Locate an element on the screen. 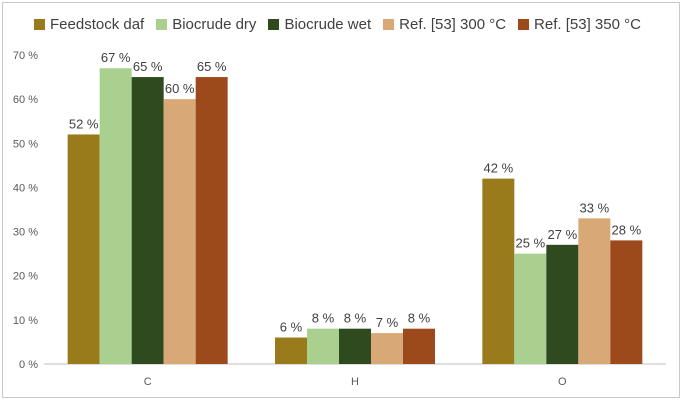 The height and width of the screenshot is (402, 684). y-tick-label: 0 % is located at coordinates (28, 365).